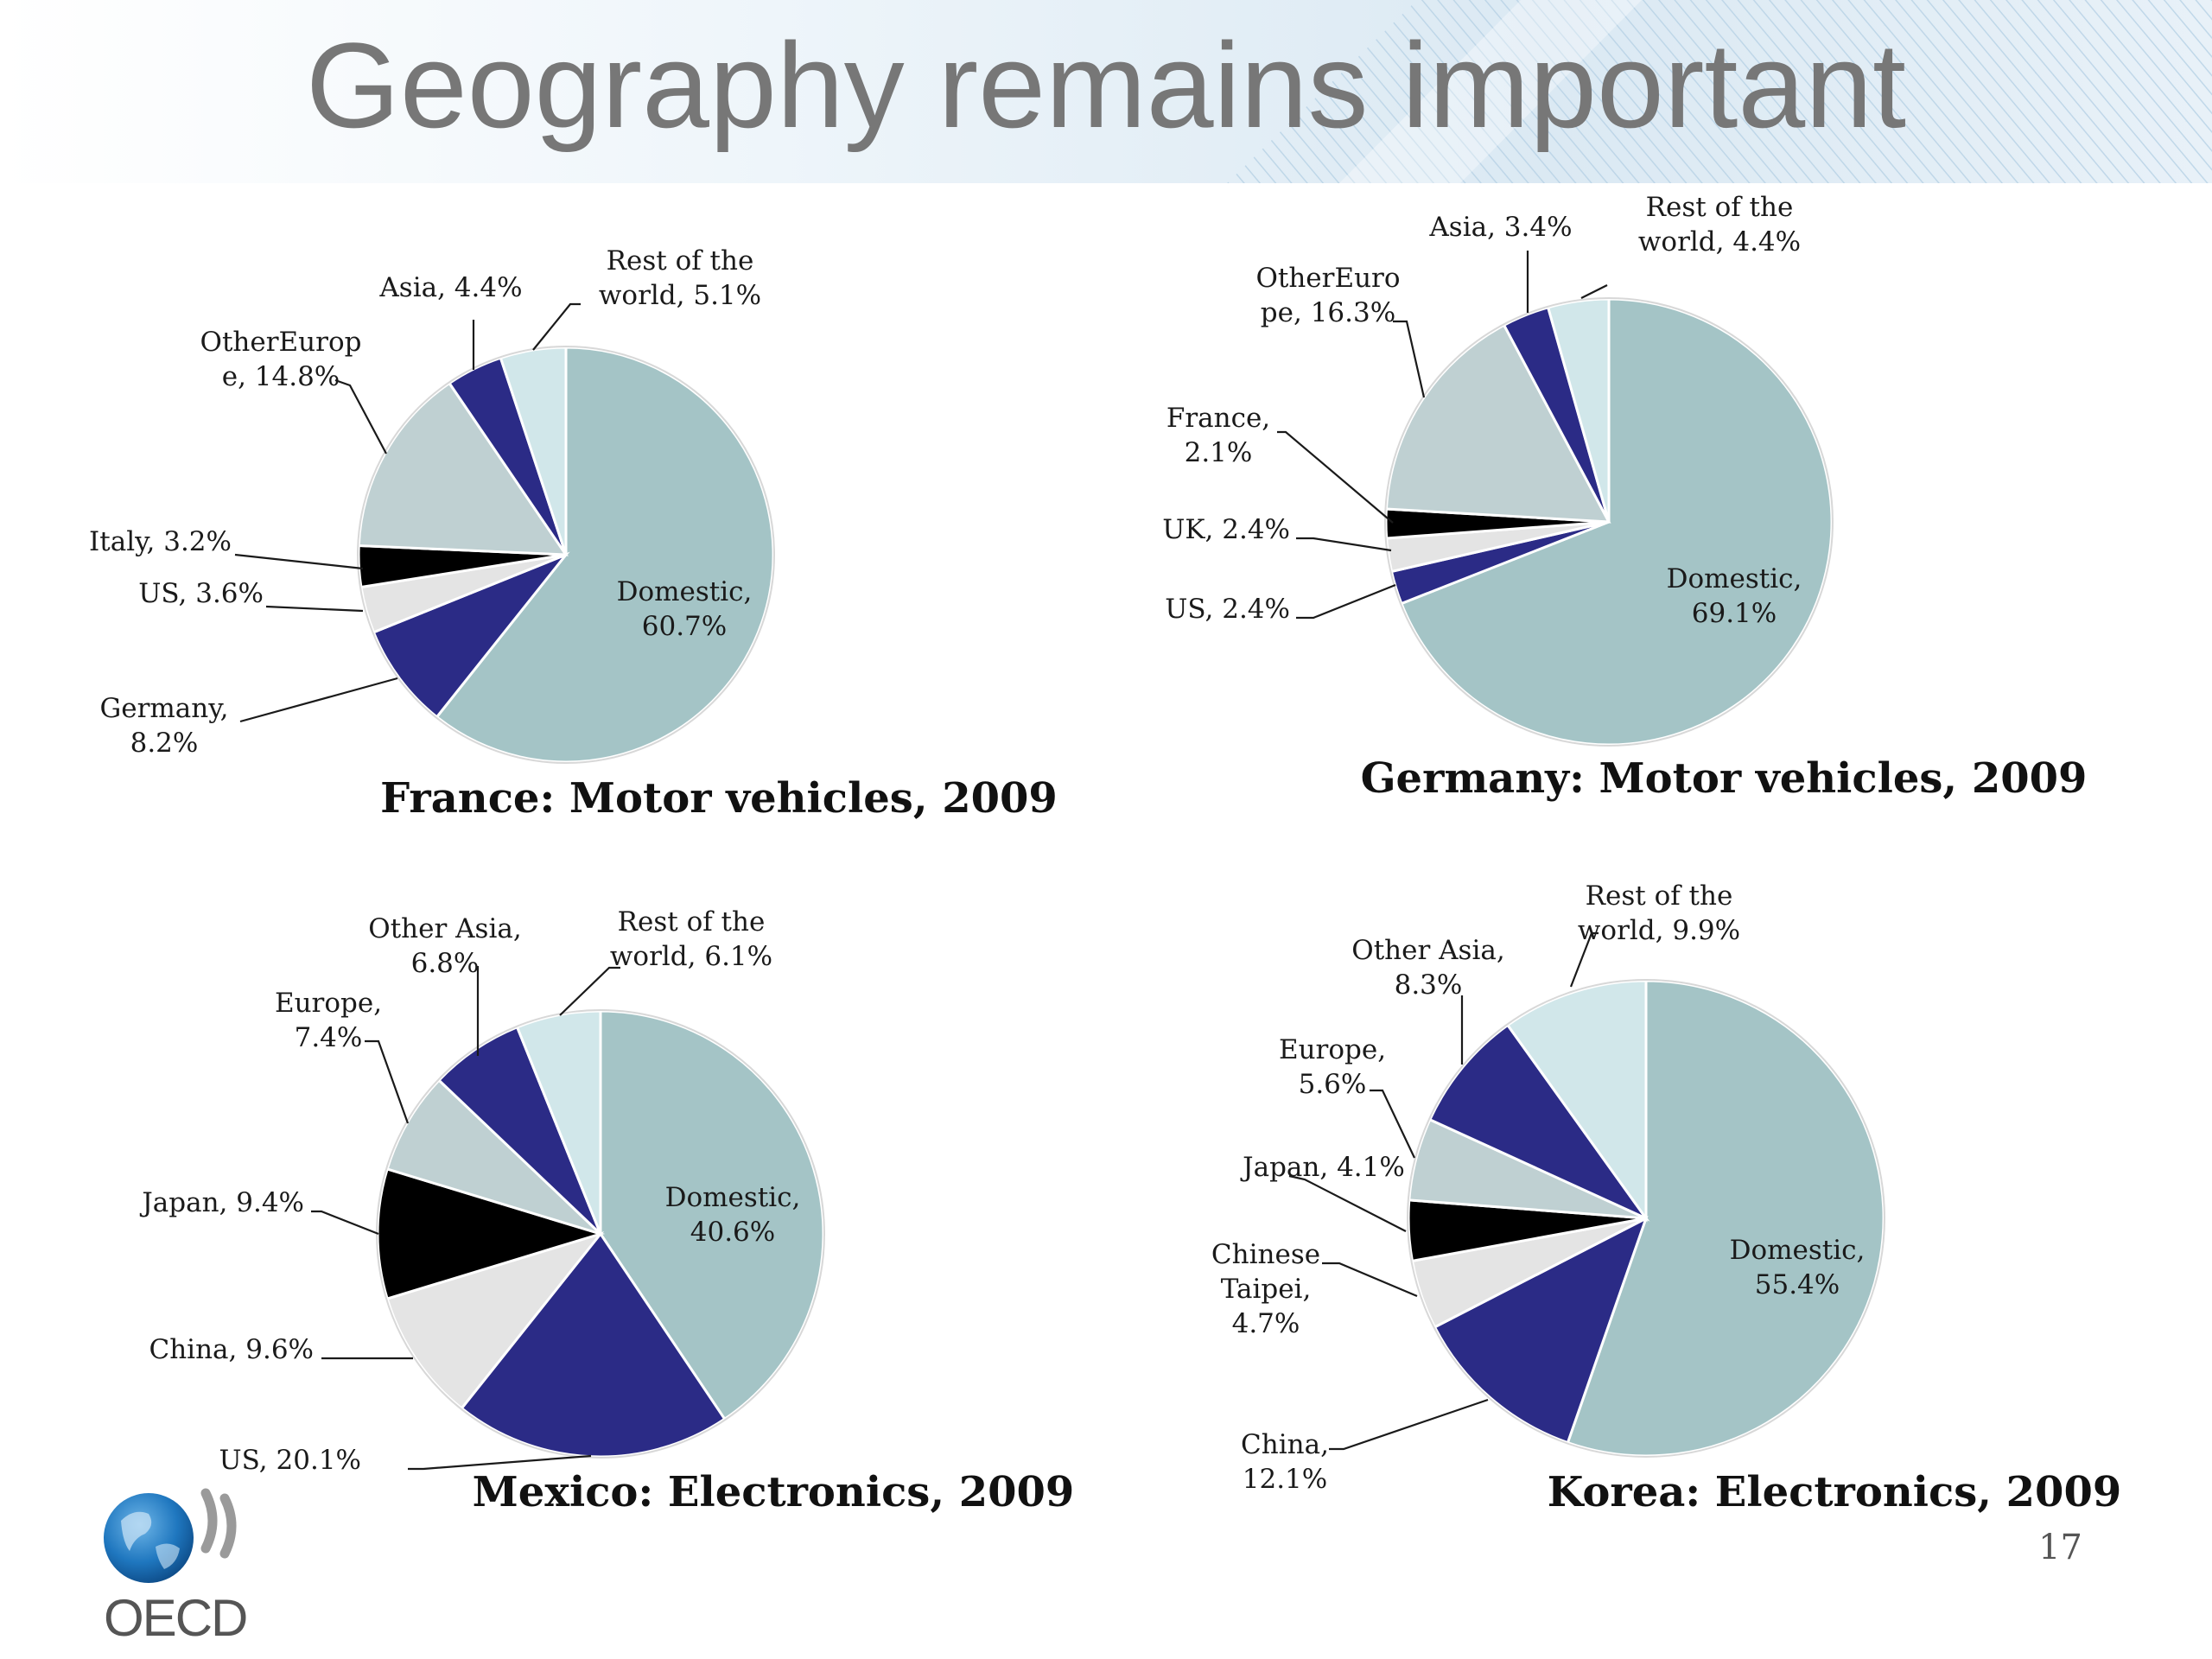  Describe the element at coordinates (692, 922) in the screenshot. I see `data-label-line: Rest of the` at that location.